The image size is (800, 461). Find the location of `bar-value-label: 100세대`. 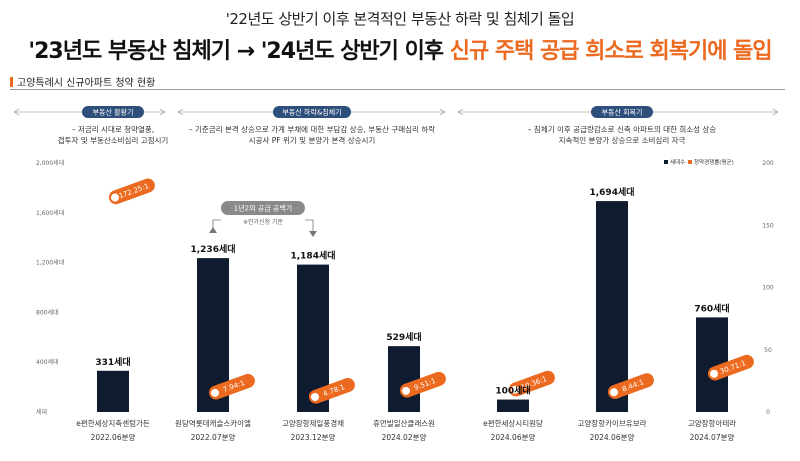

bar-value-label: 100세대 is located at coordinates (512, 391).